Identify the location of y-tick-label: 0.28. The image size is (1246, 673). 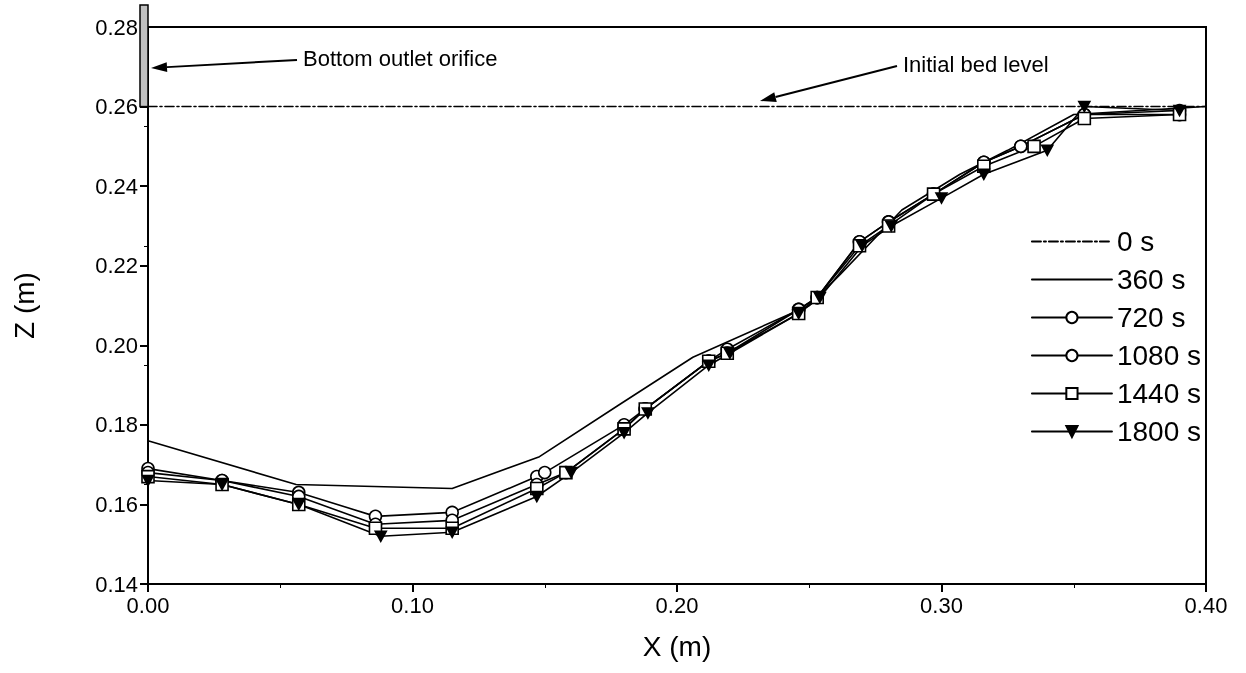
(116, 27).